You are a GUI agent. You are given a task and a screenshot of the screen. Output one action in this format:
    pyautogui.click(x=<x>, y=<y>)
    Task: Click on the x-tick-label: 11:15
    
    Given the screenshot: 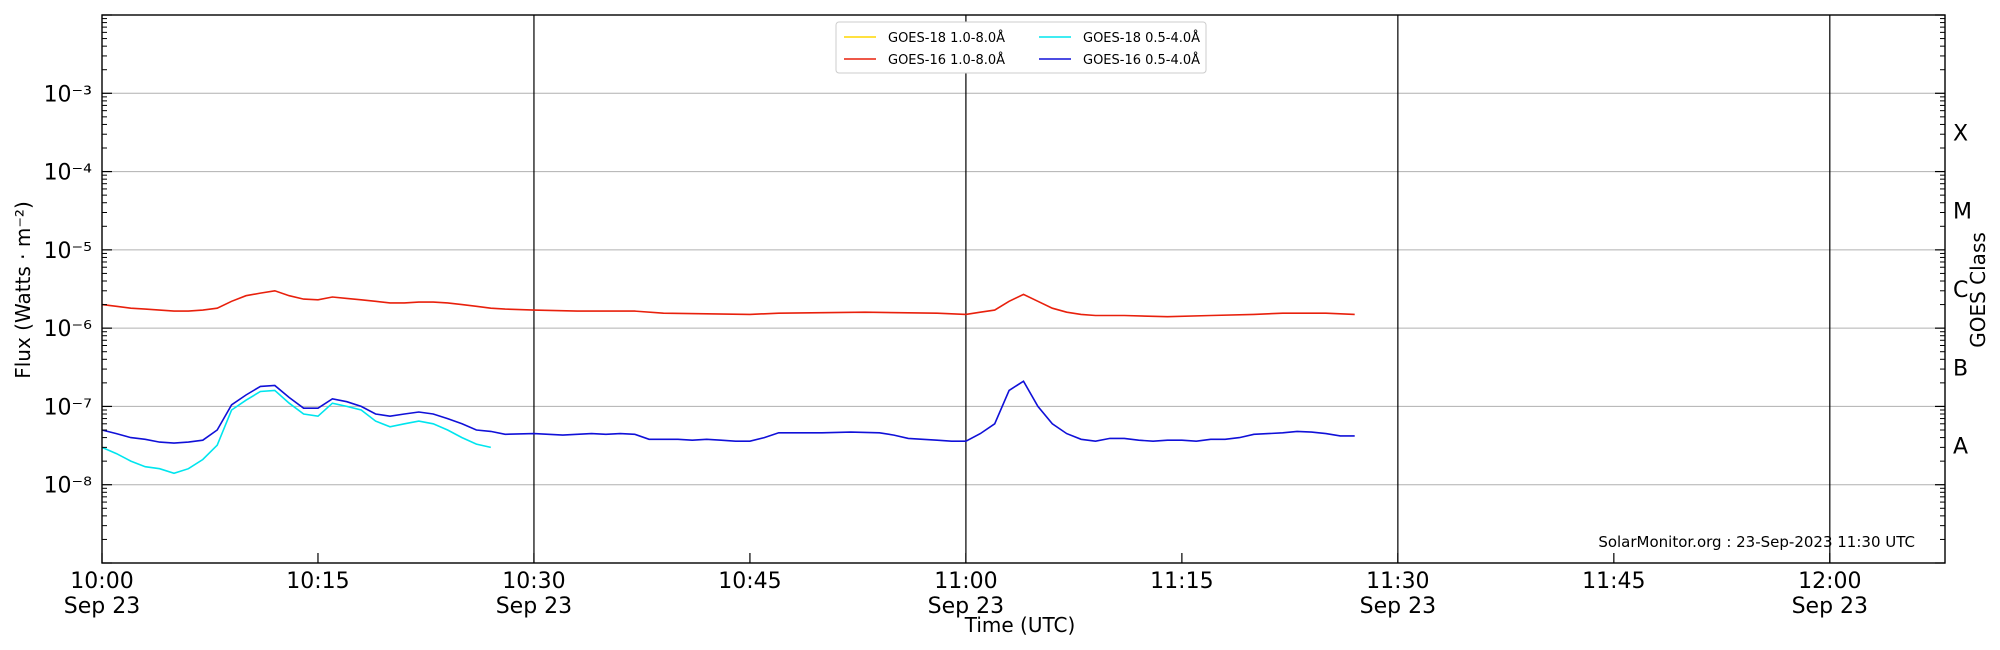 What is the action you would take?
    pyautogui.click(x=1181, y=581)
    